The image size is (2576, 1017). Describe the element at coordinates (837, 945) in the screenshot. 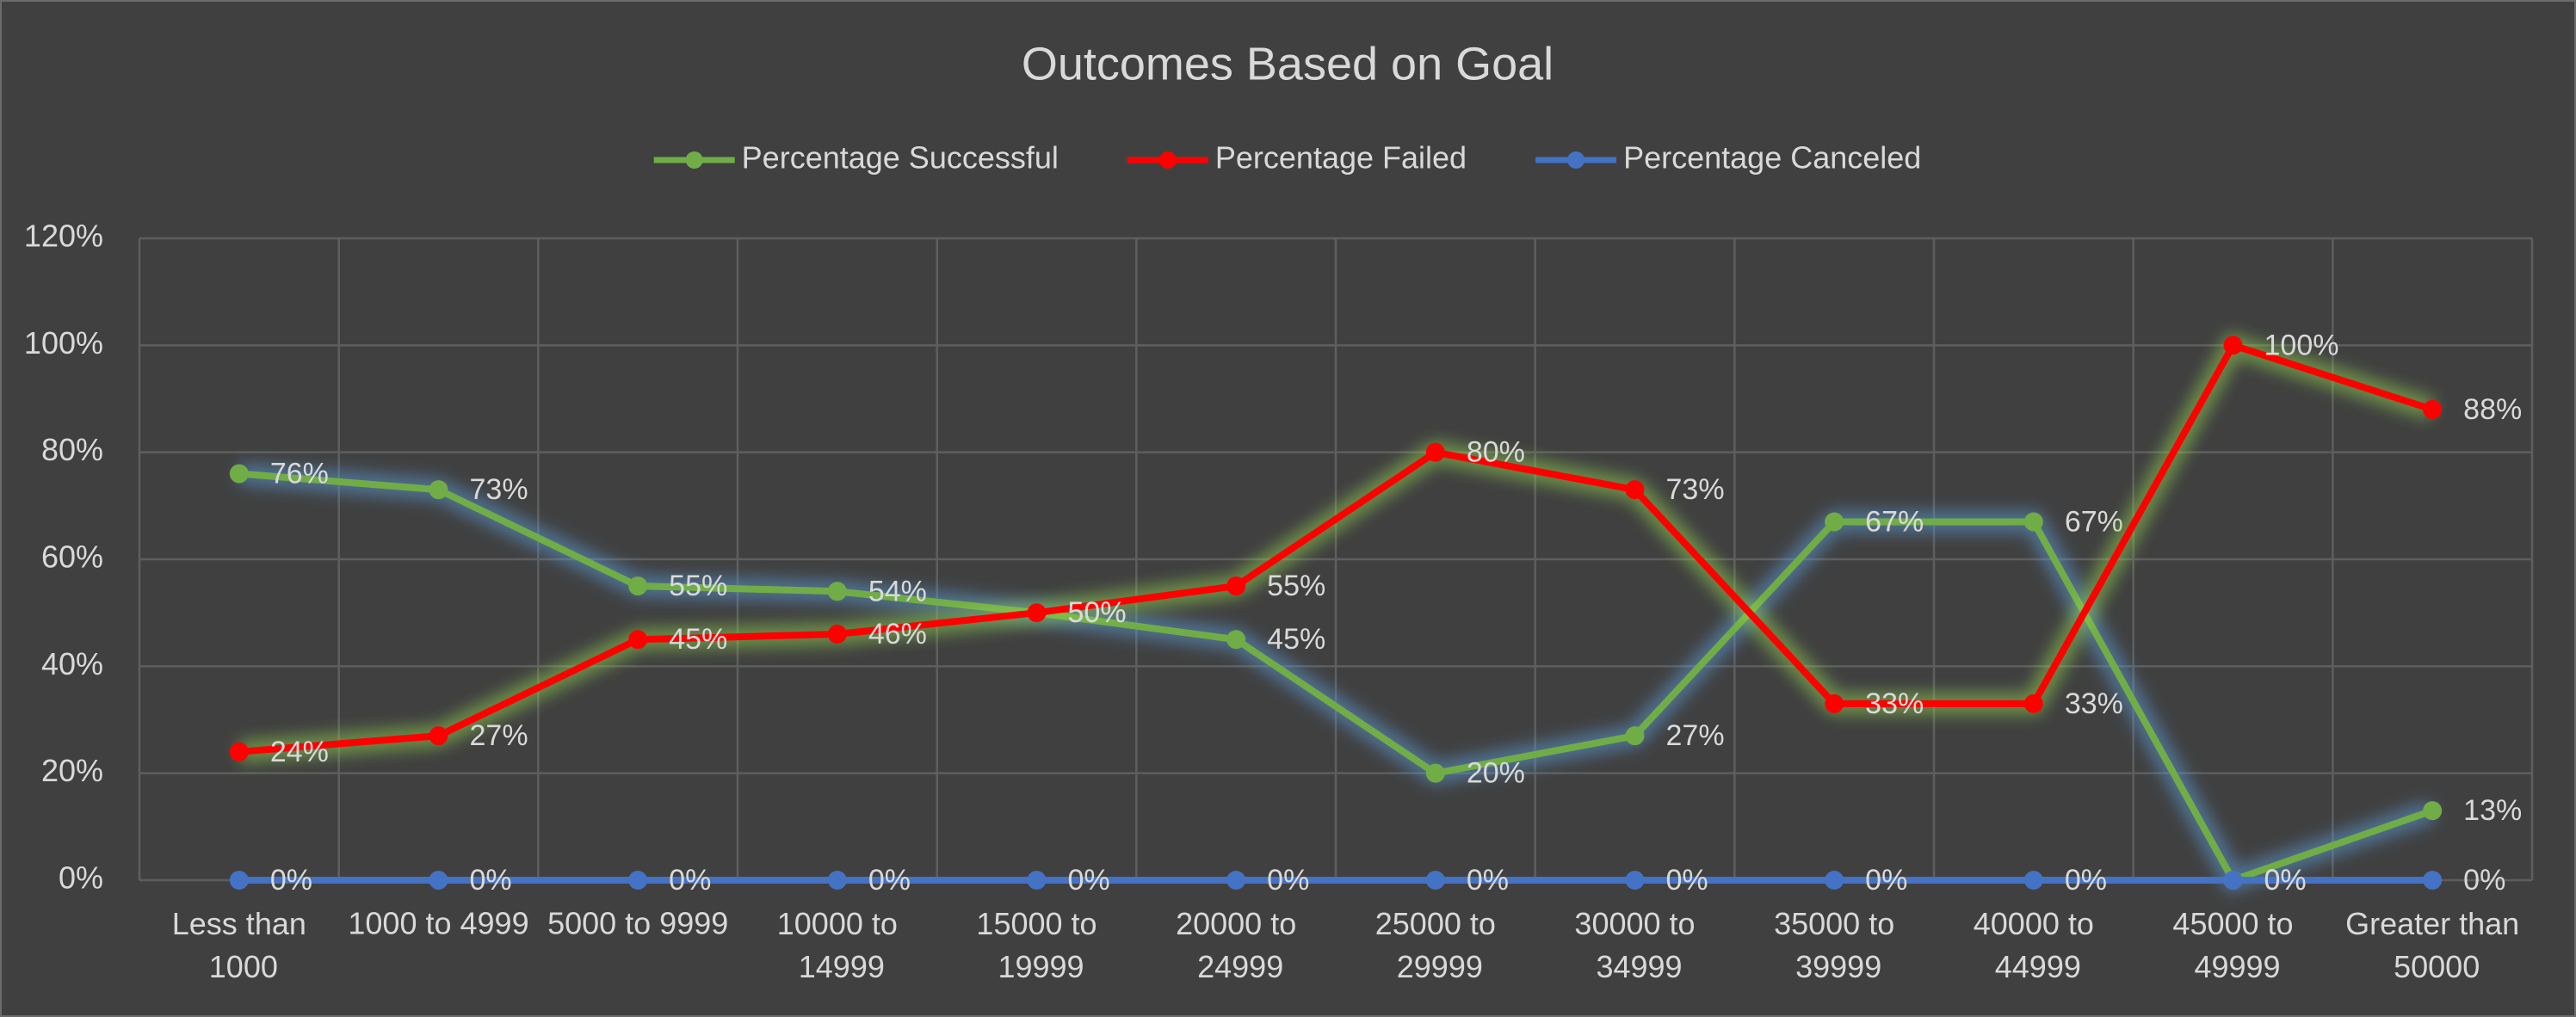

I see `x-tick-label: 10000 to 14999` at that location.